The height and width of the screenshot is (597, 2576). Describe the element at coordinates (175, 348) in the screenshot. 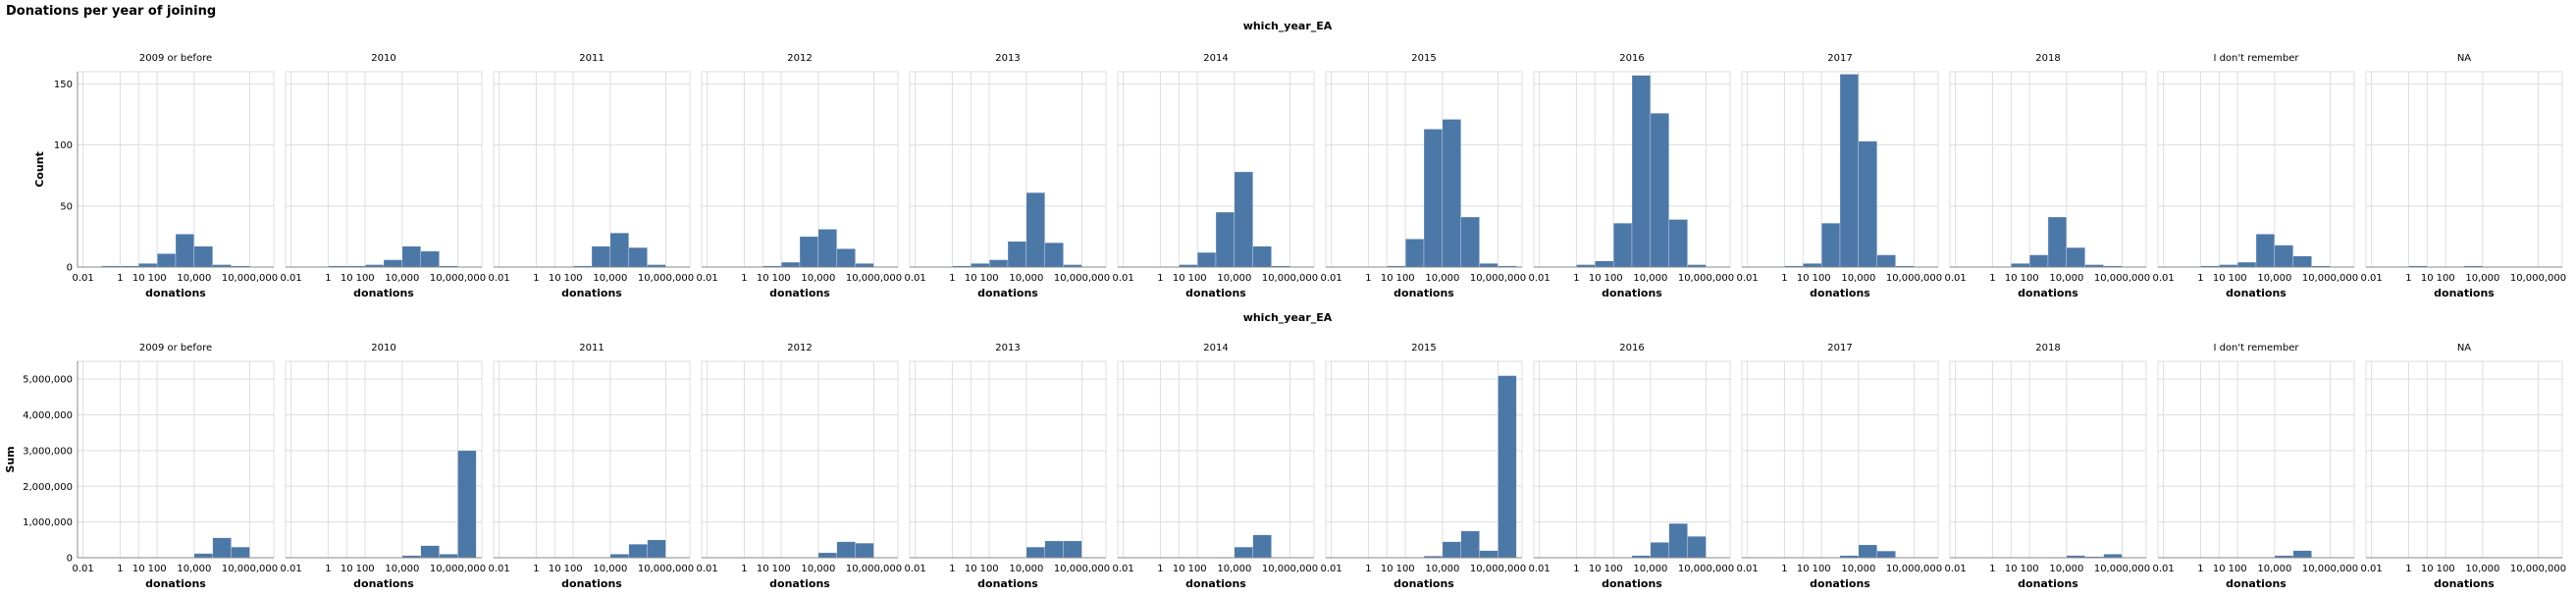

I see `facet-panel-label: 2009 or before` at that location.